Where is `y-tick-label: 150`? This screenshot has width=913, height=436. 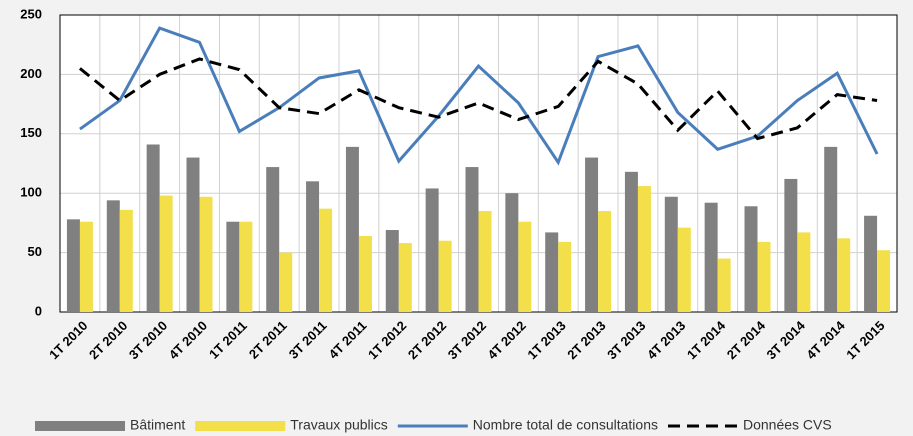
y-tick-label: 150 is located at coordinates (31, 132).